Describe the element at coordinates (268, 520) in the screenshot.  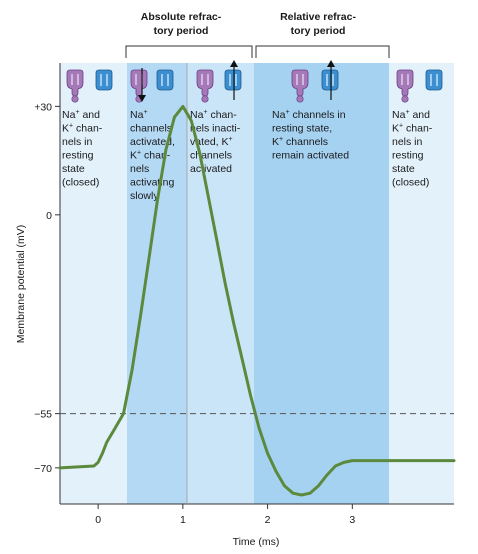
I see `x-tick-label: 2` at that location.